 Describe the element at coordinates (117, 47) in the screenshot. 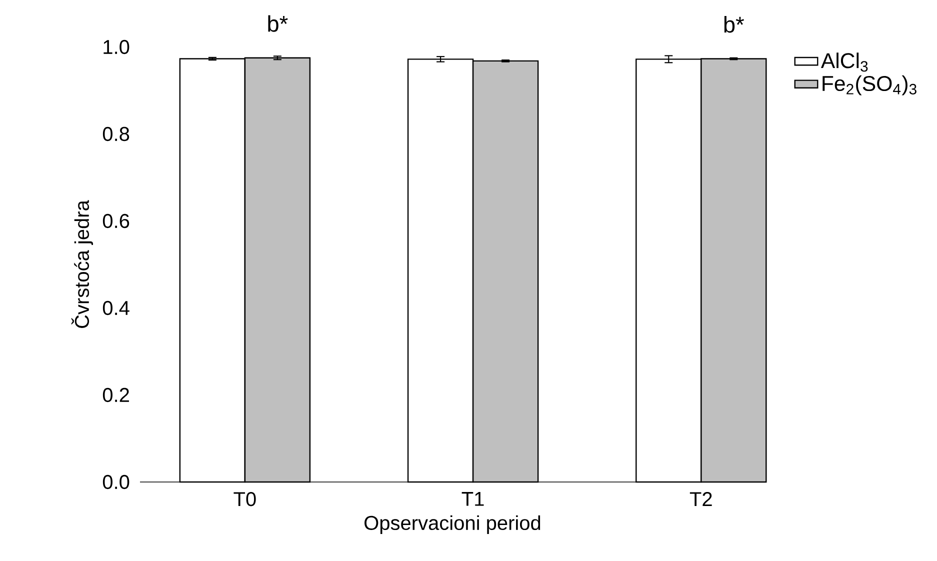

I see `y-tick-label: 1.0` at that location.